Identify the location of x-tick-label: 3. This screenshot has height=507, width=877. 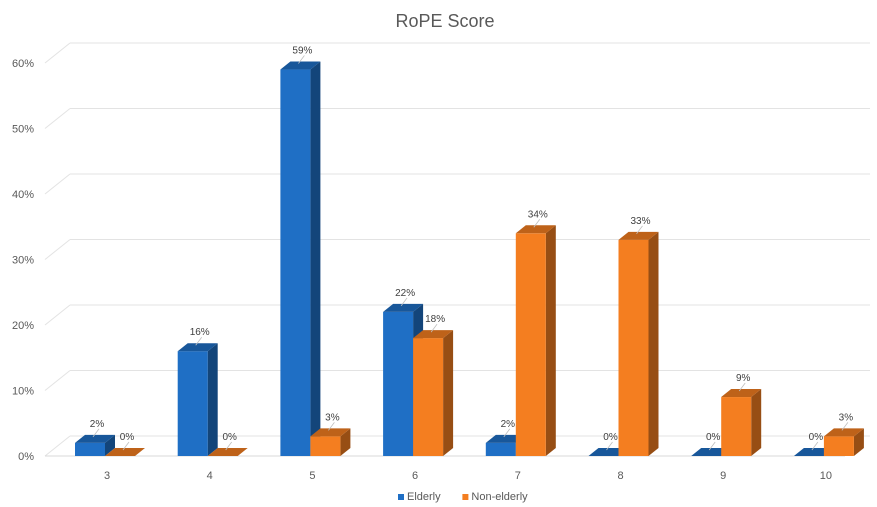
(107, 476).